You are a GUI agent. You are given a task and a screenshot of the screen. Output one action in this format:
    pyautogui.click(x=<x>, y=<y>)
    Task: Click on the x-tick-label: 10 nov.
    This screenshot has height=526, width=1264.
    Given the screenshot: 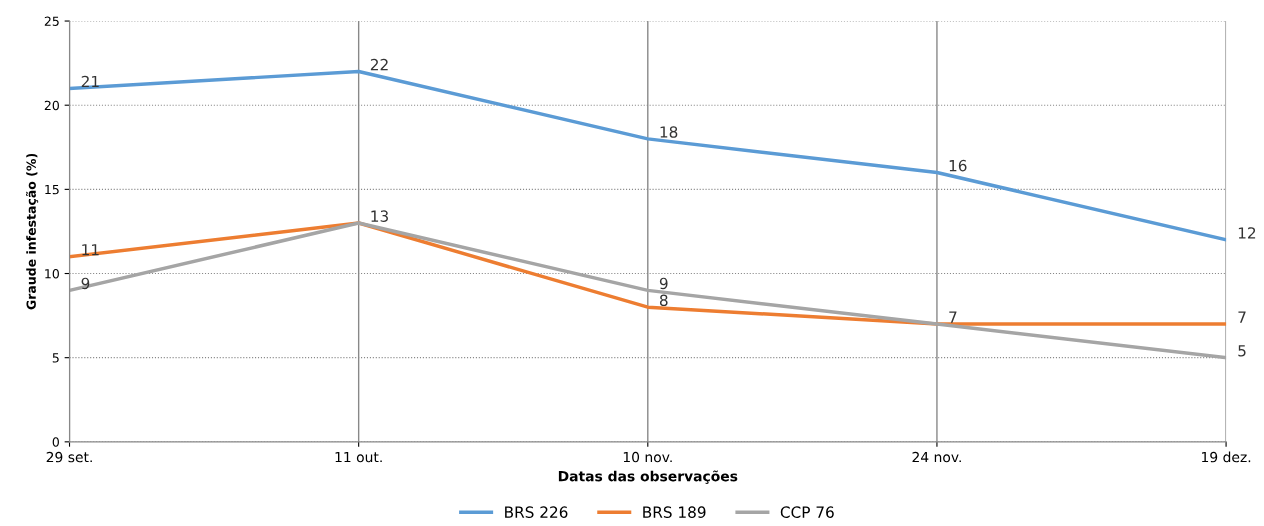 What is the action you would take?
    pyautogui.click(x=647, y=457)
    